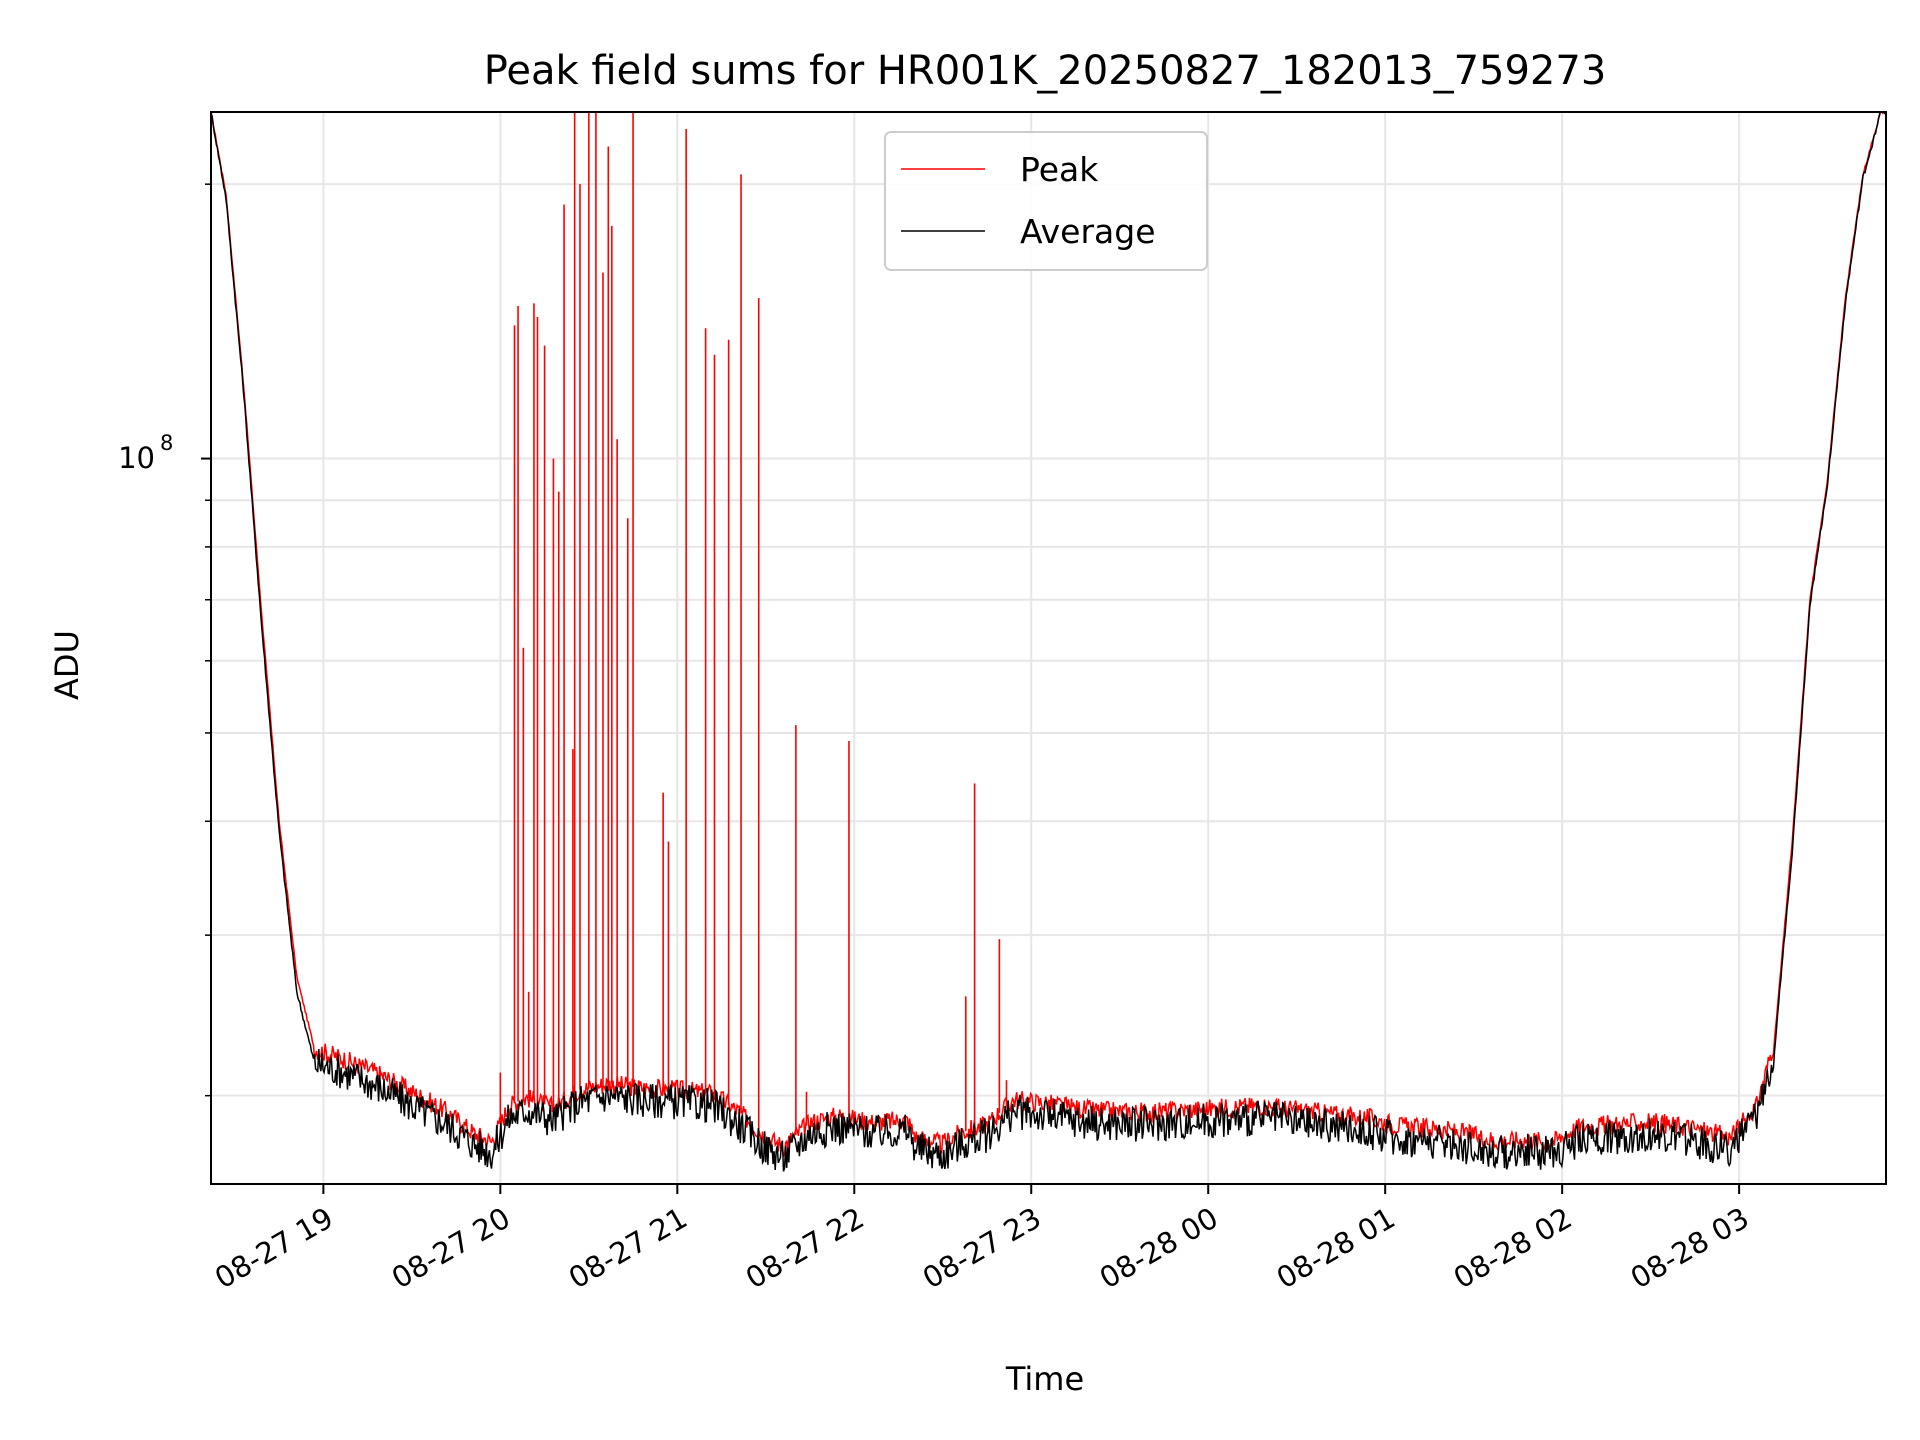 The height and width of the screenshot is (1440, 1920). What do you see at coordinates (166, 443) in the screenshot?
I see `y-tick-label-exponent: 8` at bounding box center [166, 443].